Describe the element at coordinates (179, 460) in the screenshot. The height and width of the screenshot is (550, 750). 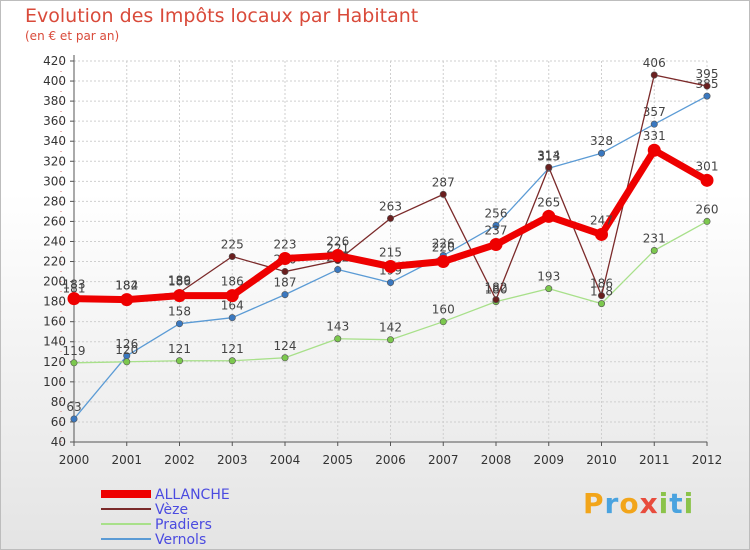
I see `x-tick-label: 2002` at that location.